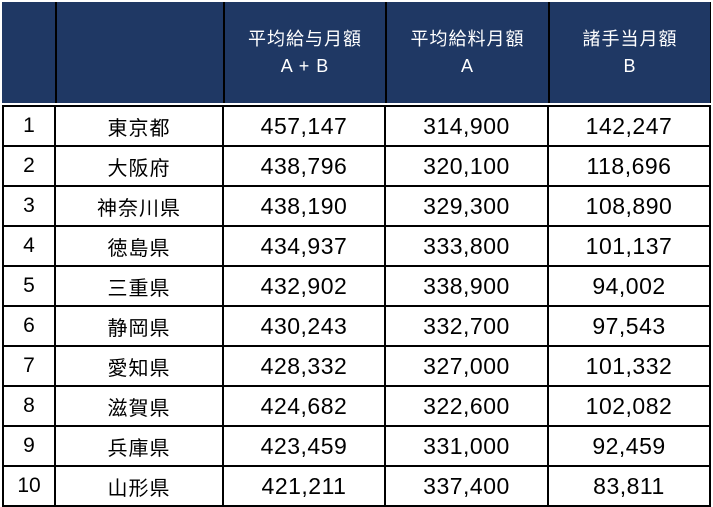 The height and width of the screenshot is (507, 713). Describe the element at coordinates (630, 52) in the screenshot. I see `header-allowance-cell: 諸手当月額 B` at that location.